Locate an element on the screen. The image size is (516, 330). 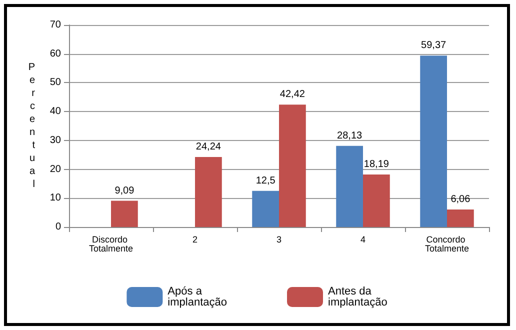
y-tick-label: 30 is located at coordinates (56, 140).